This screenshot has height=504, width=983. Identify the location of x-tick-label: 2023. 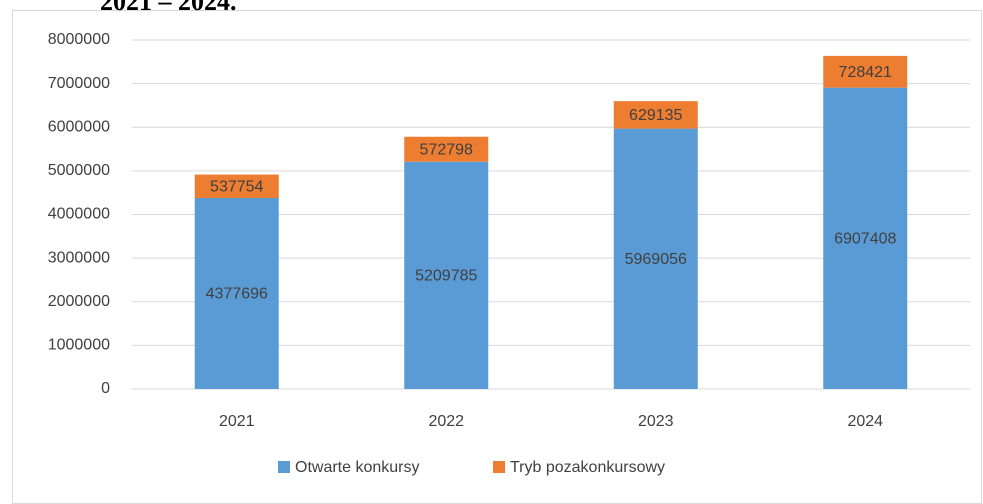
(656, 421).